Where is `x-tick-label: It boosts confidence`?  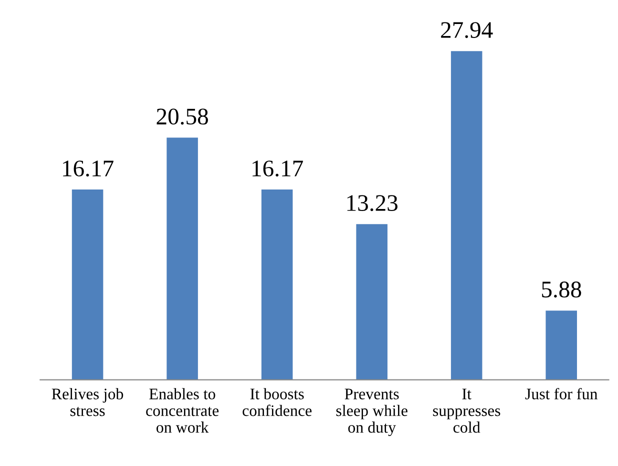 x-tick-label: It boosts confidence is located at coordinates (277, 402).